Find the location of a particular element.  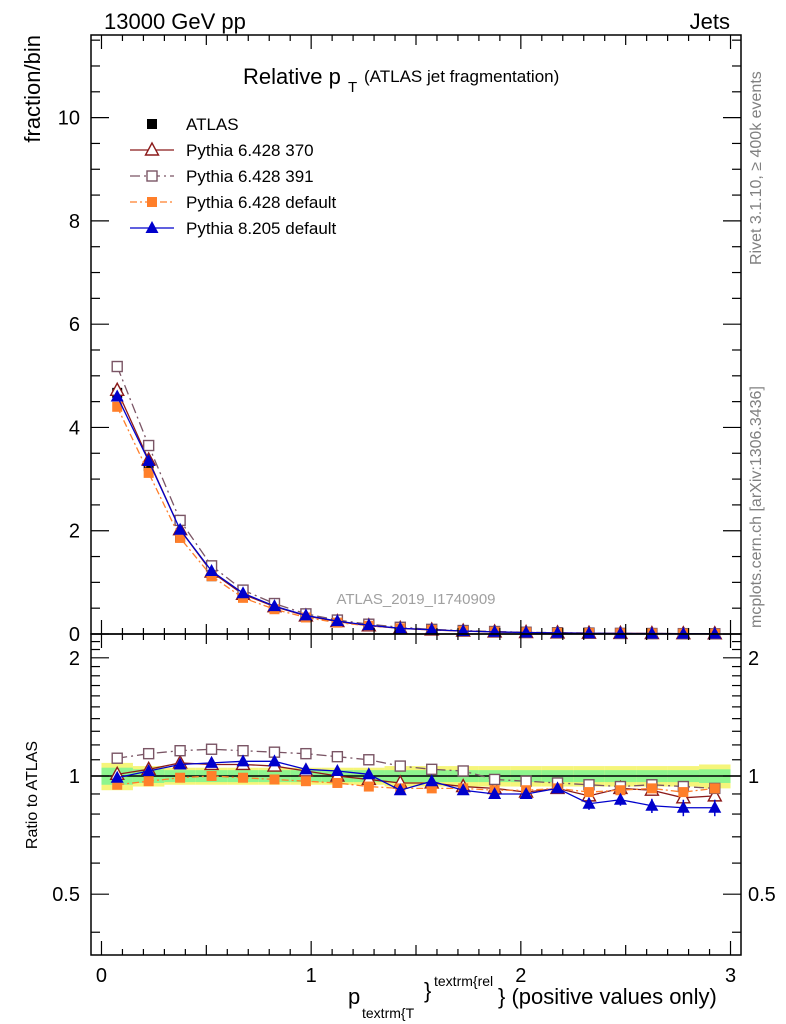

x-tick-label: 1 is located at coordinates (311, 976).